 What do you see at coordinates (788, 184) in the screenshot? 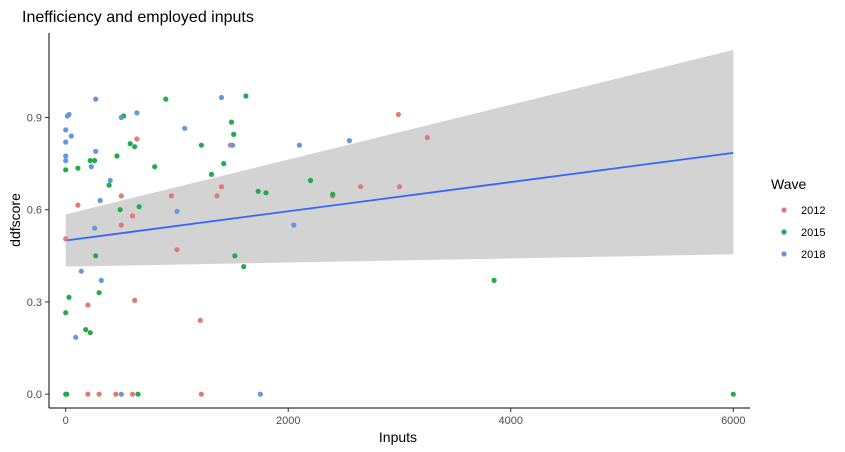
I see `legend-title: Wave` at bounding box center [788, 184].